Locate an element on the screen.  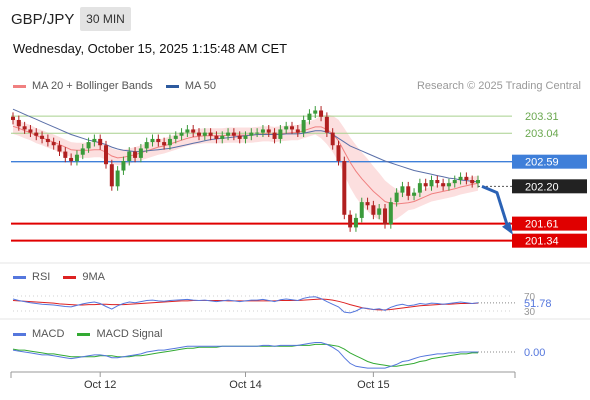
legend-label-ma50: MA 50 is located at coordinates (200, 86).